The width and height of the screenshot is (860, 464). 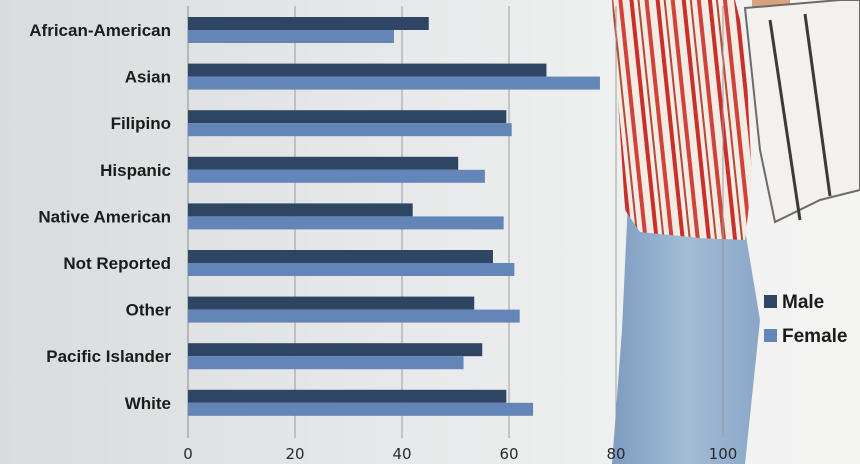 What do you see at coordinates (104, 216) in the screenshot?
I see `category-label: Native American` at bounding box center [104, 216].